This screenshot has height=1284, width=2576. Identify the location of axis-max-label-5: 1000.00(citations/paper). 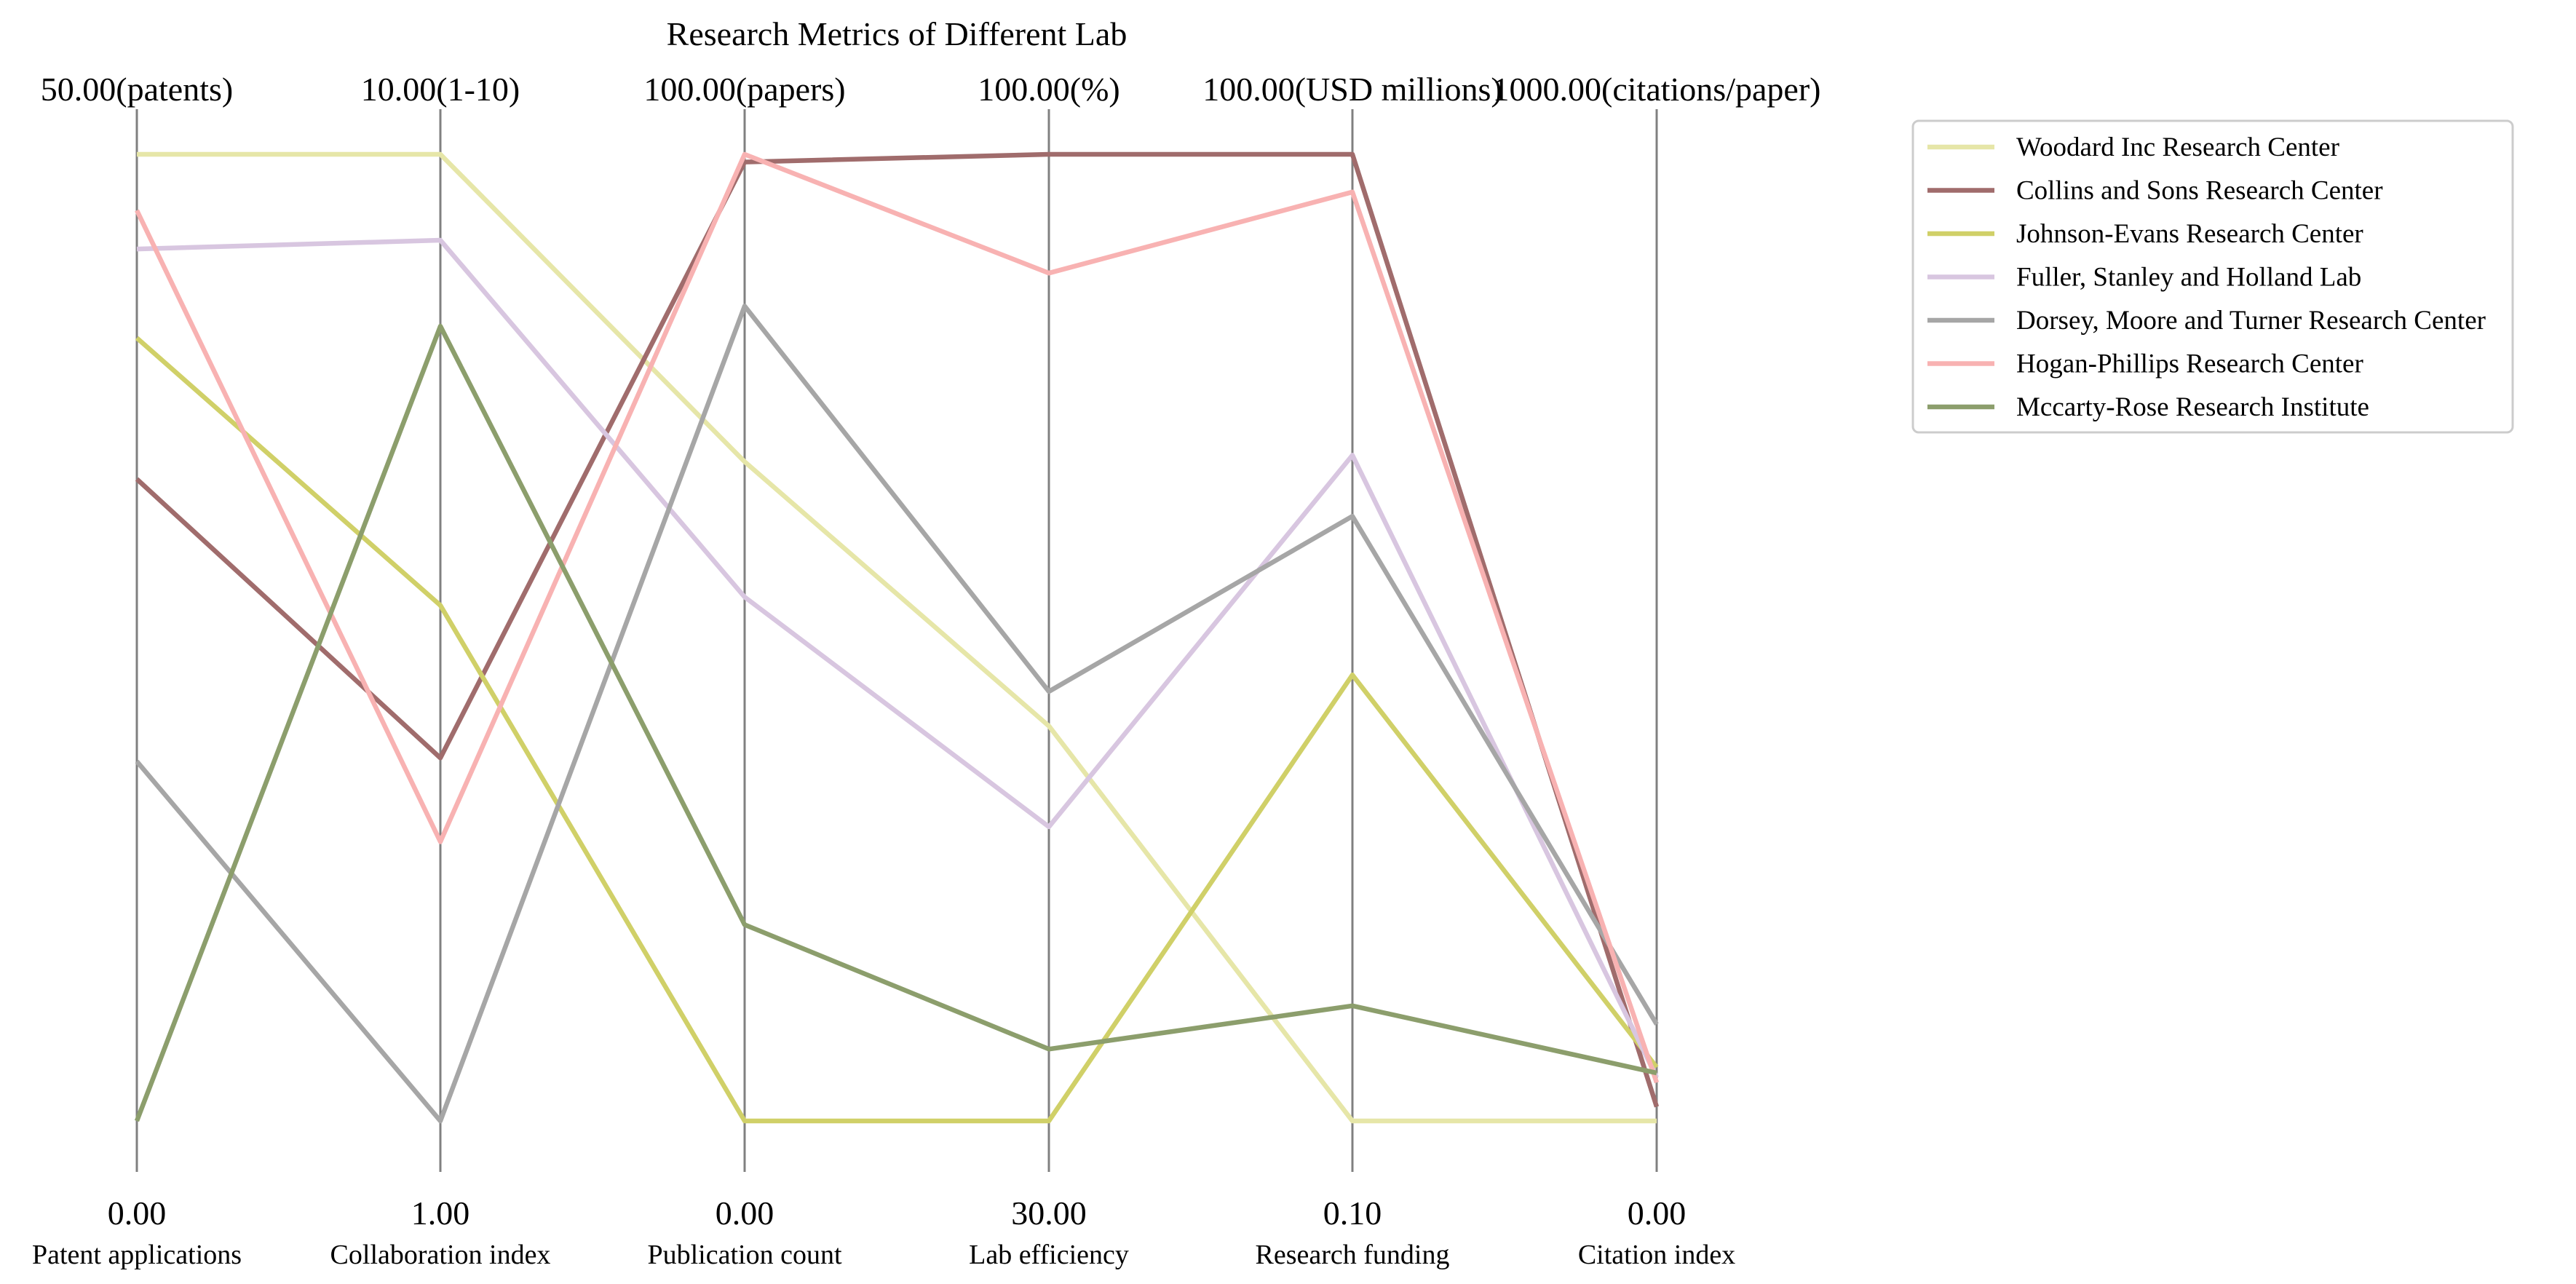
(1657, 90).